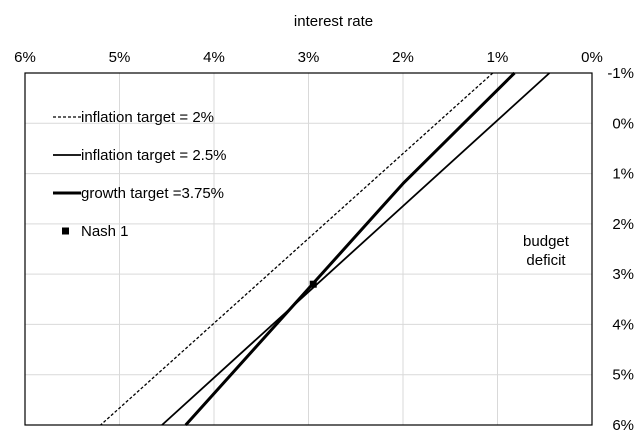  I want to click on y-axis-title-line-1: budget, so click(546, 241).